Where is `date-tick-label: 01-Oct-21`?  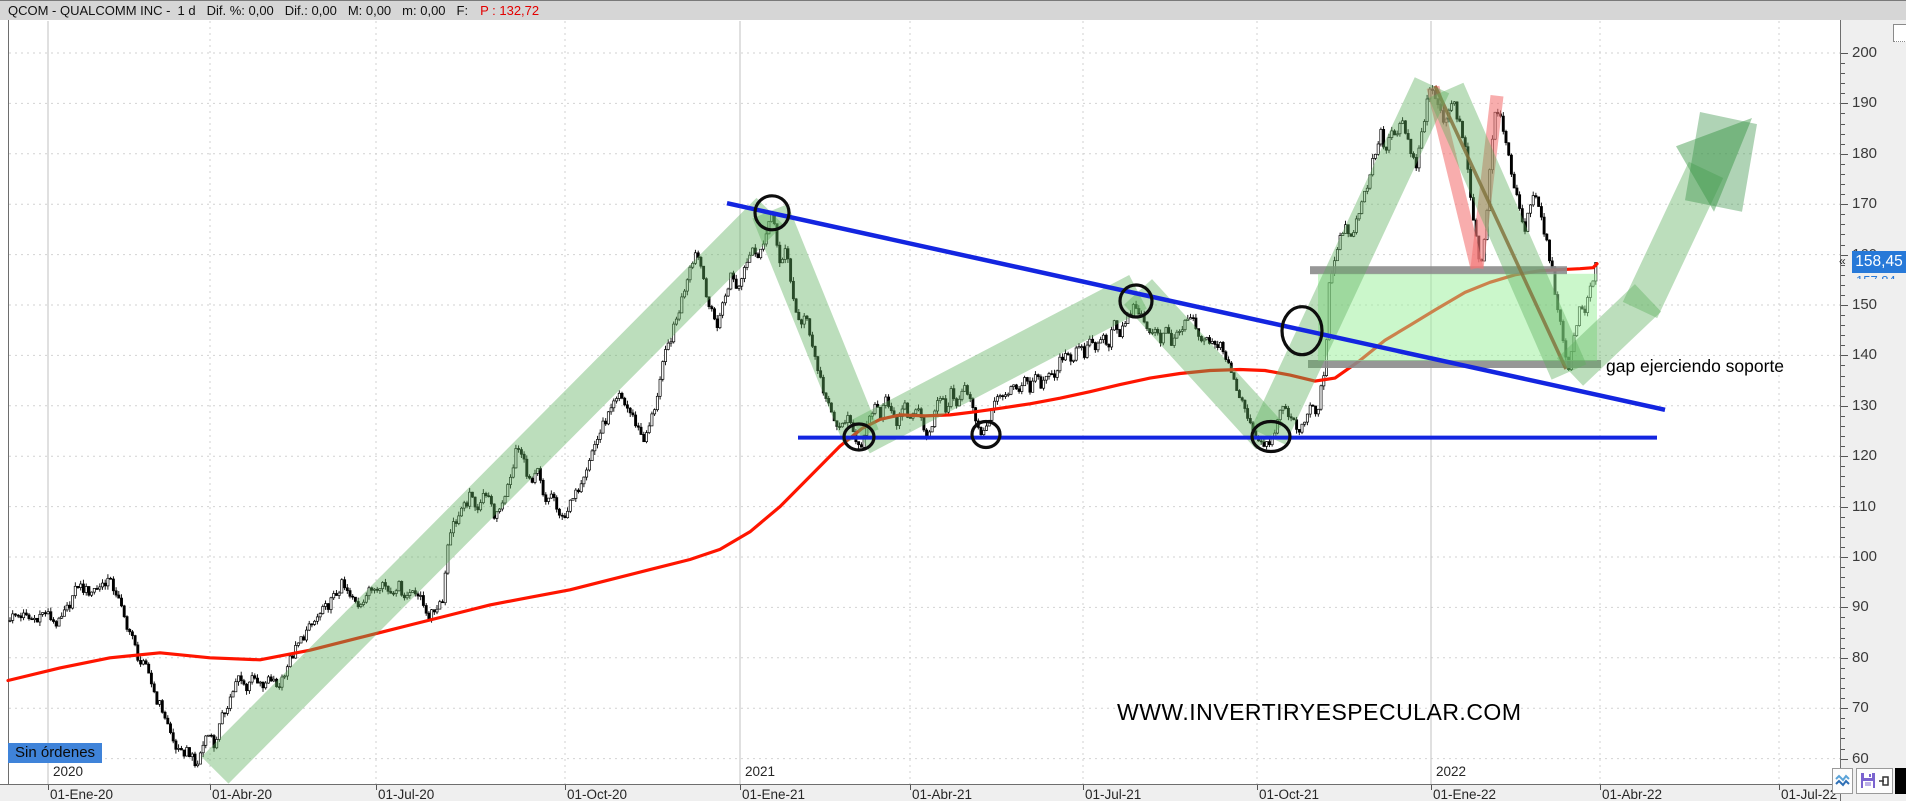
date-tick-label: 01-Oct-21 is located at coordinates (1289, 794).